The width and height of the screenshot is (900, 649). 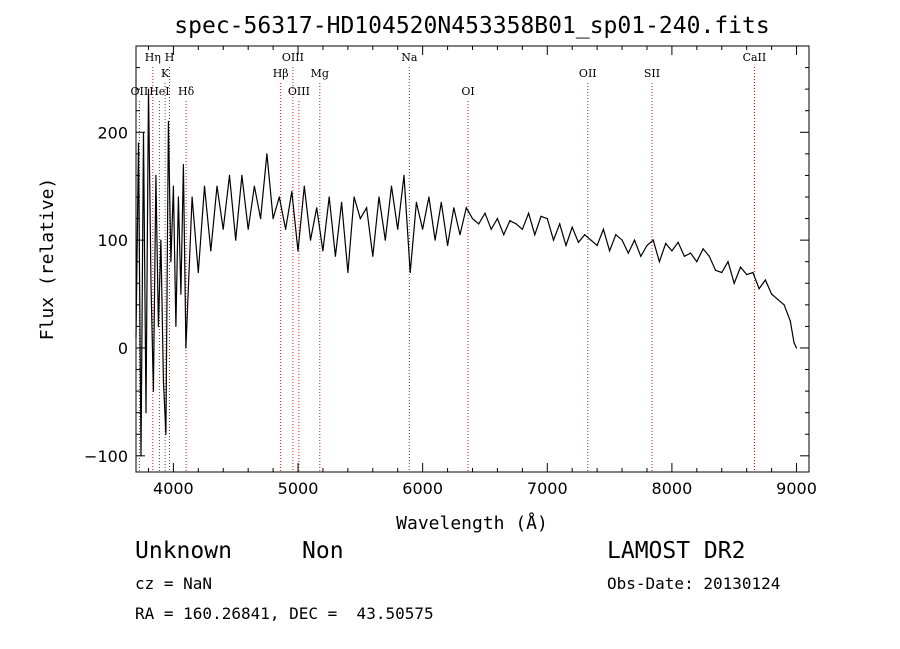 What do you see at coordinates (47, 259) in the screenshot?
I see `y-axis-label: Flux (relative)` at bounding box center [47, 259].